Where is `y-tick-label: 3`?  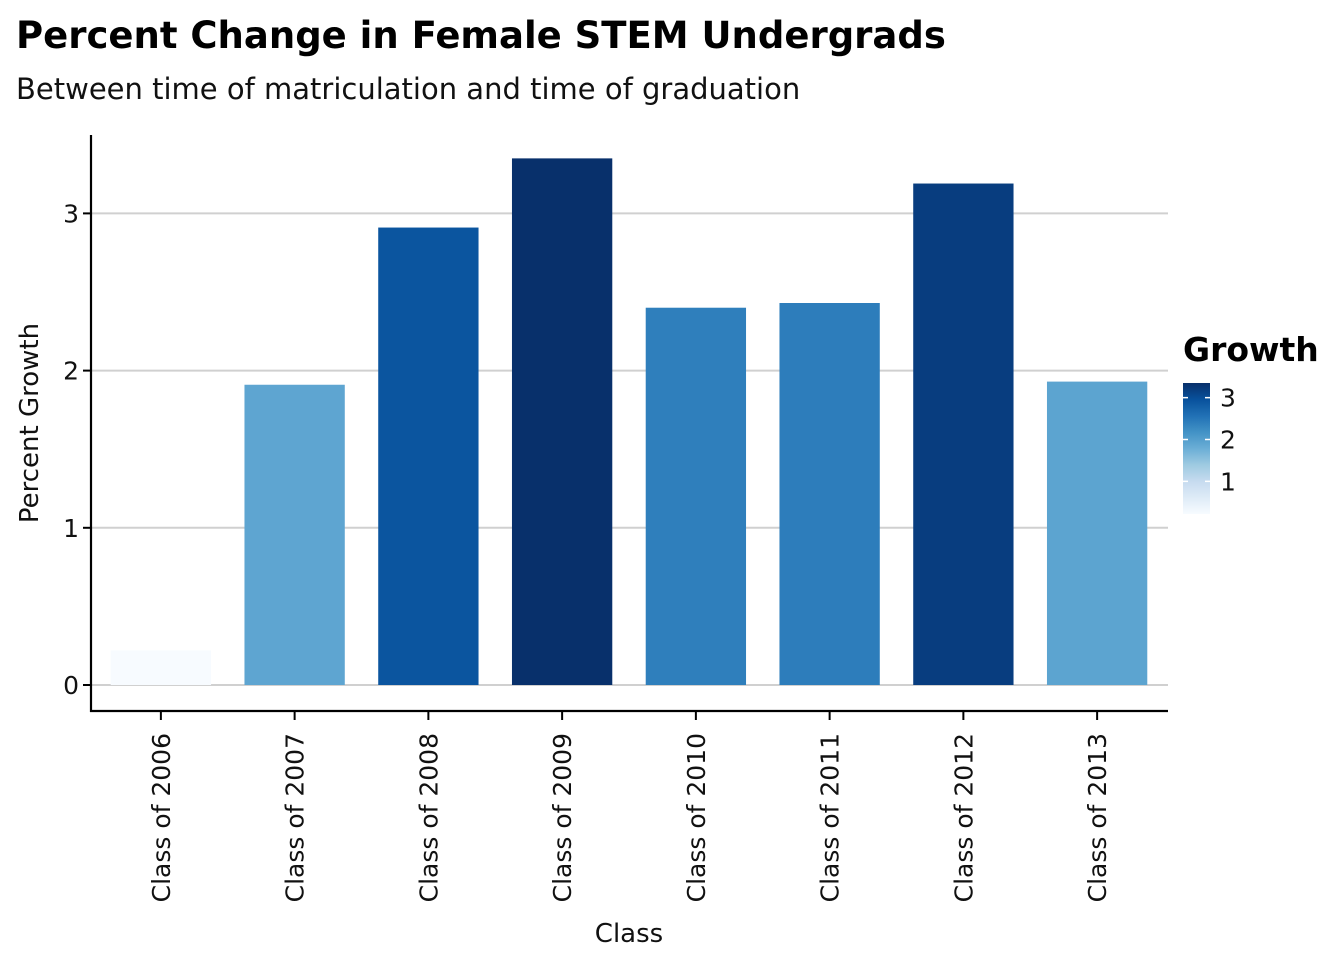 y-tick-label: 3 is located at coordinates (71, 213).